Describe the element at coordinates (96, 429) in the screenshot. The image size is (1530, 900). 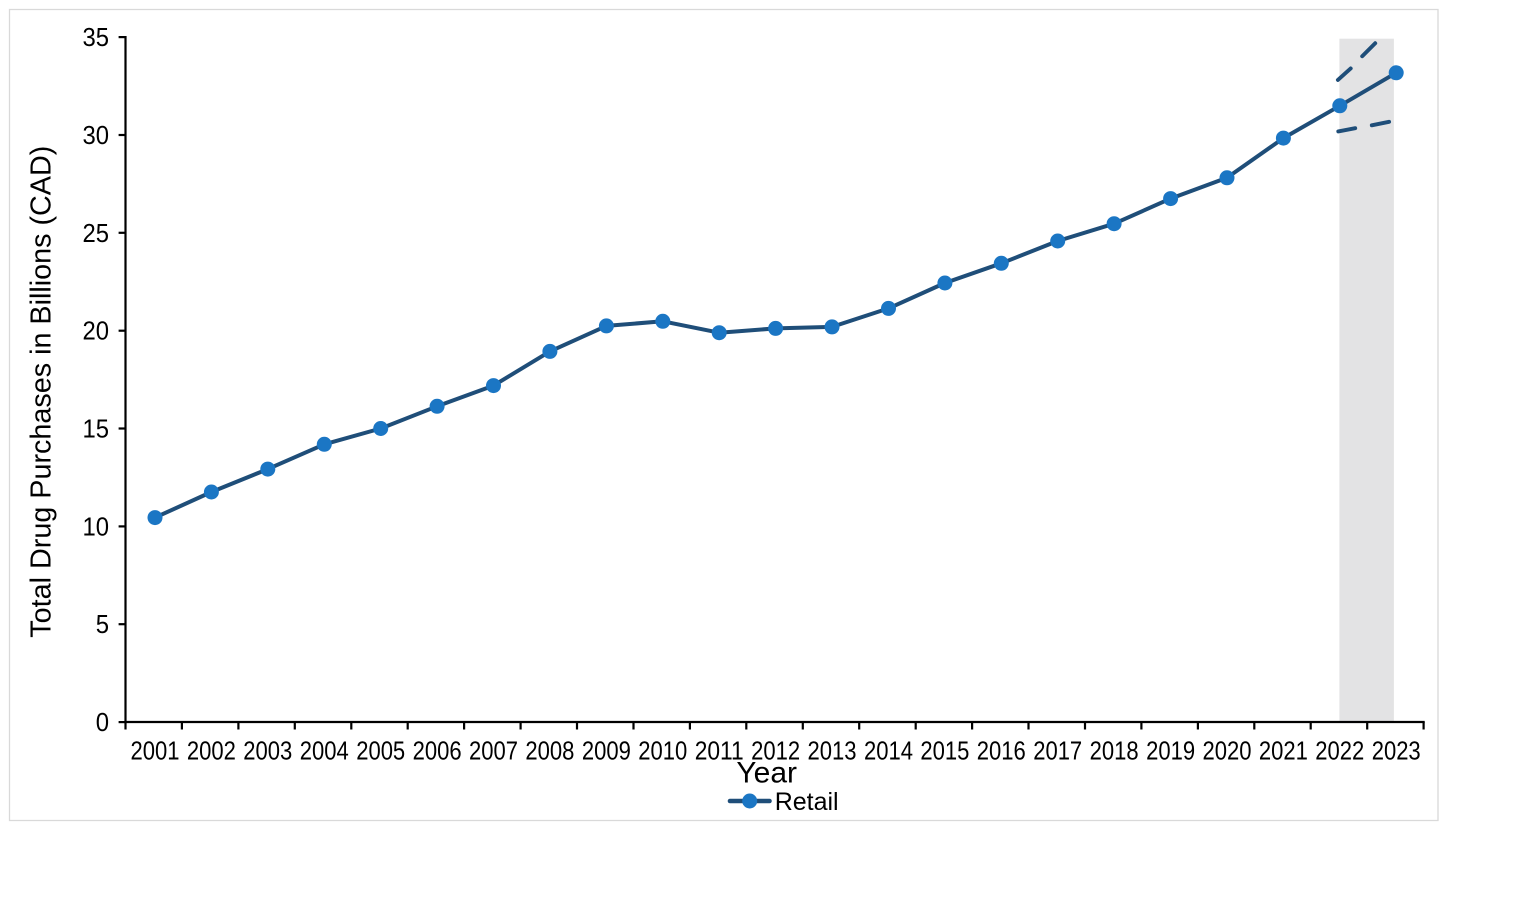
I see `svg-text: 15` at that location.